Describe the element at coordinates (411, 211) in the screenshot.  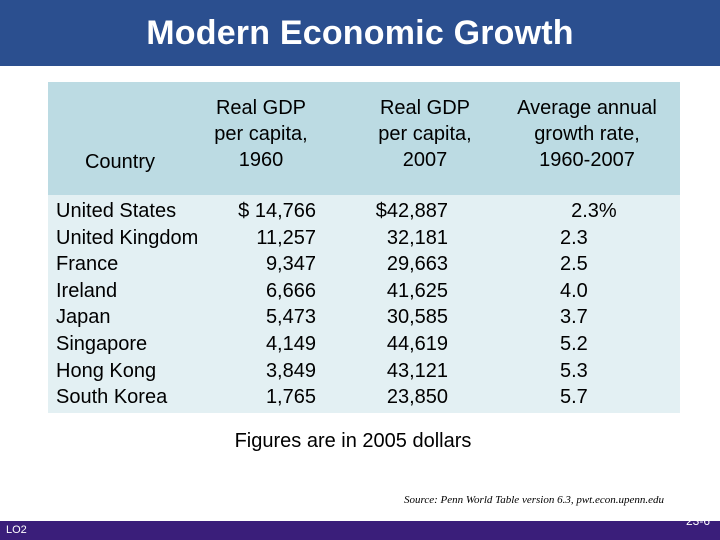
I see `gdp-2007-cell: $42,887` at that location.